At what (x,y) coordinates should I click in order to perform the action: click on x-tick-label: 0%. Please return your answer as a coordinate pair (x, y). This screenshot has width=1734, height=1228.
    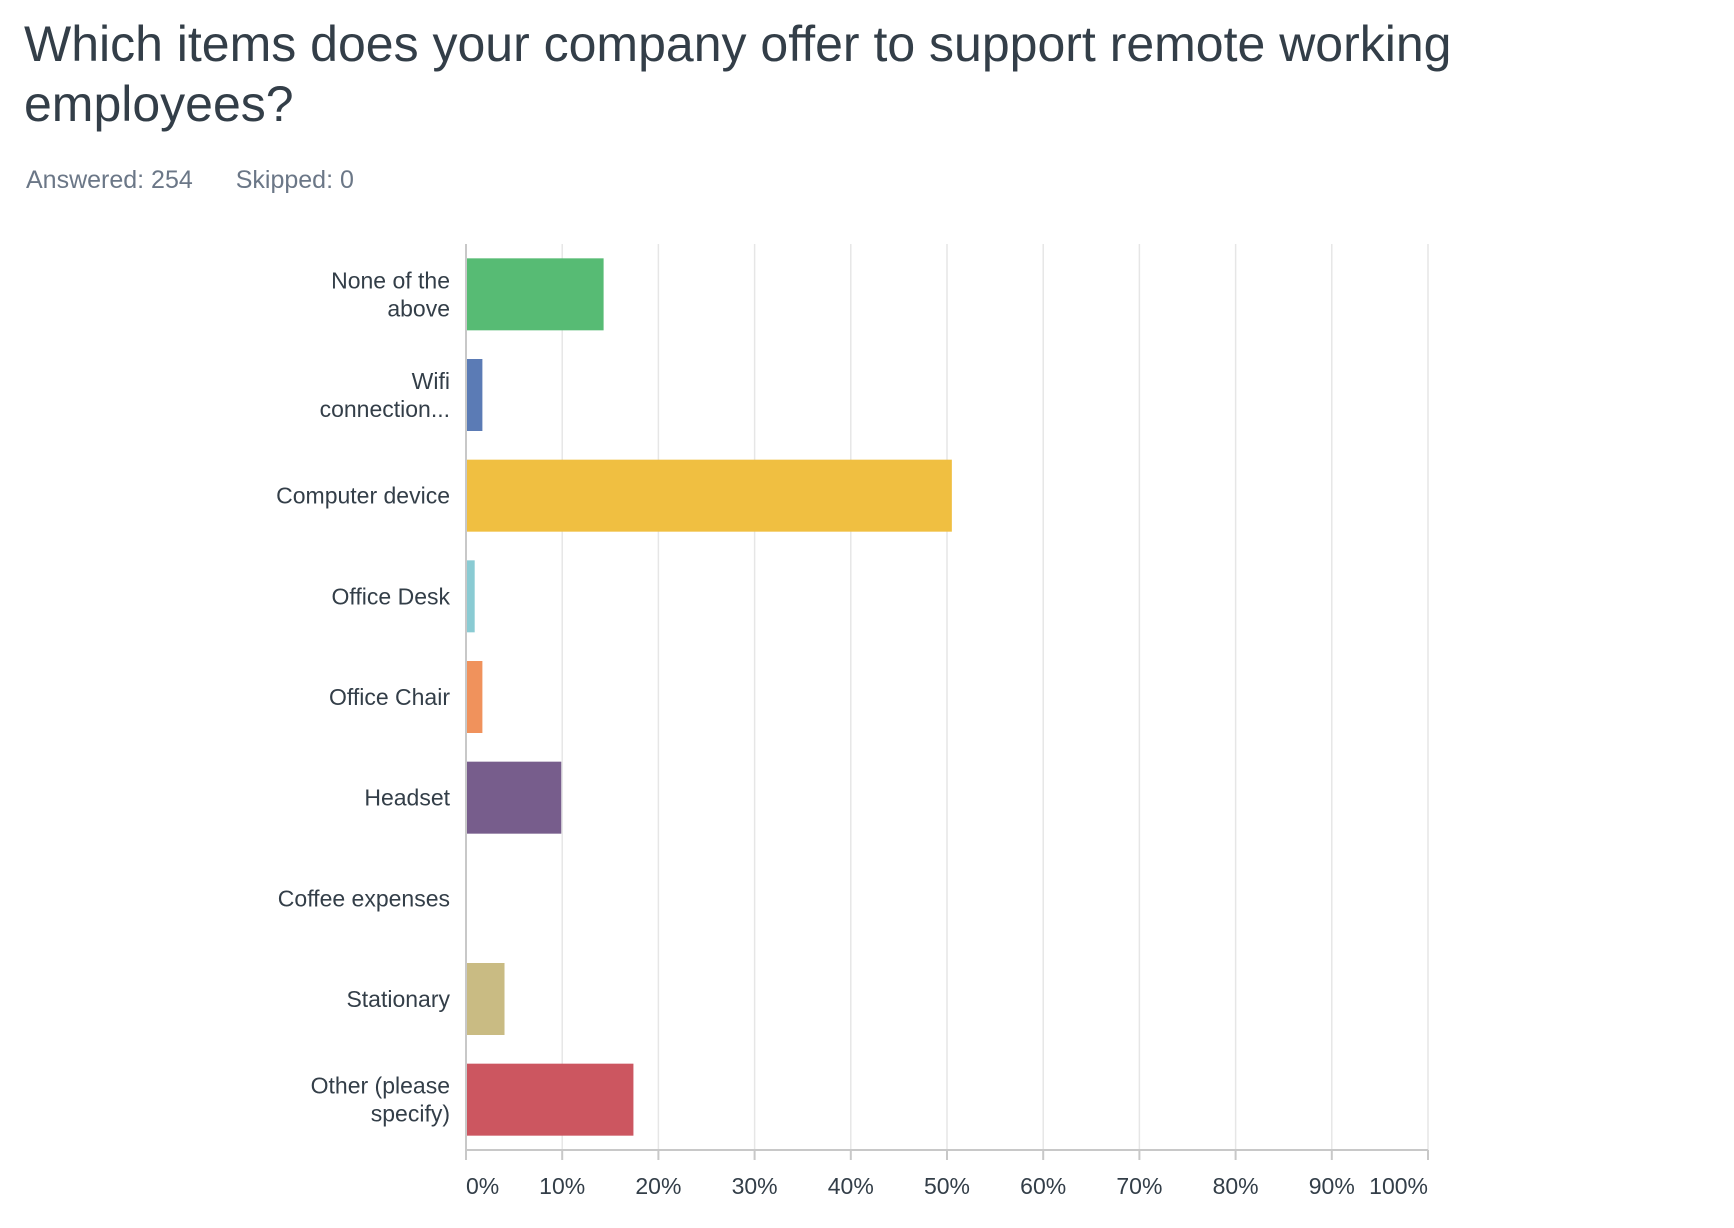
    Looking at the image, I should click on (482, 1186).